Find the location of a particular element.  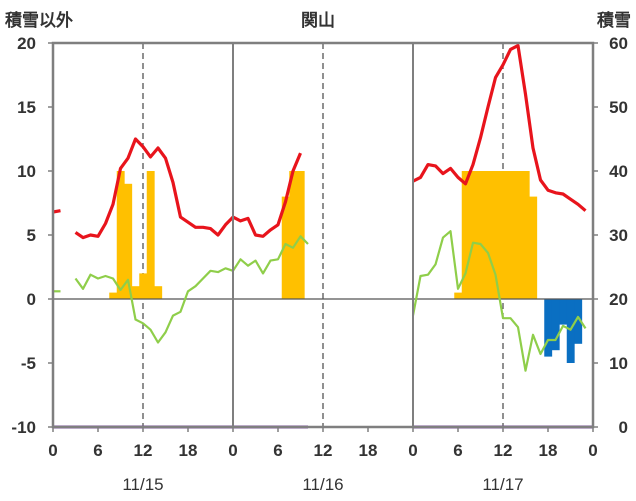

x-tick-label-1: 6 is located at coordinates (97, 450).